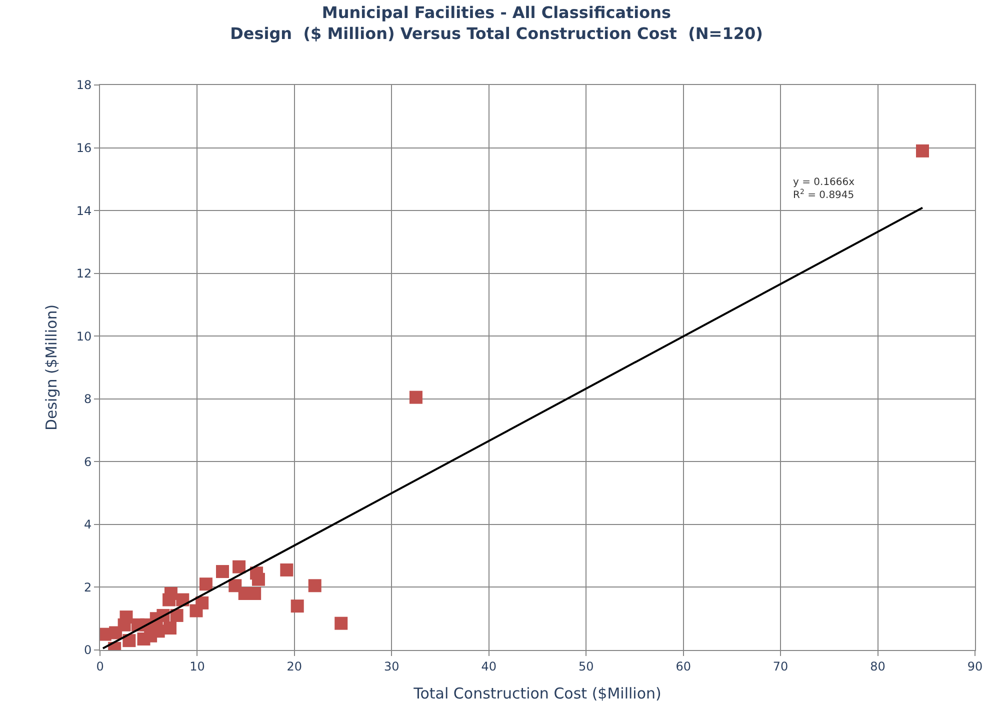 The height and width of the screenshot is (725, 993). I want to click on y-tick-label: 0, so click(88, 650).